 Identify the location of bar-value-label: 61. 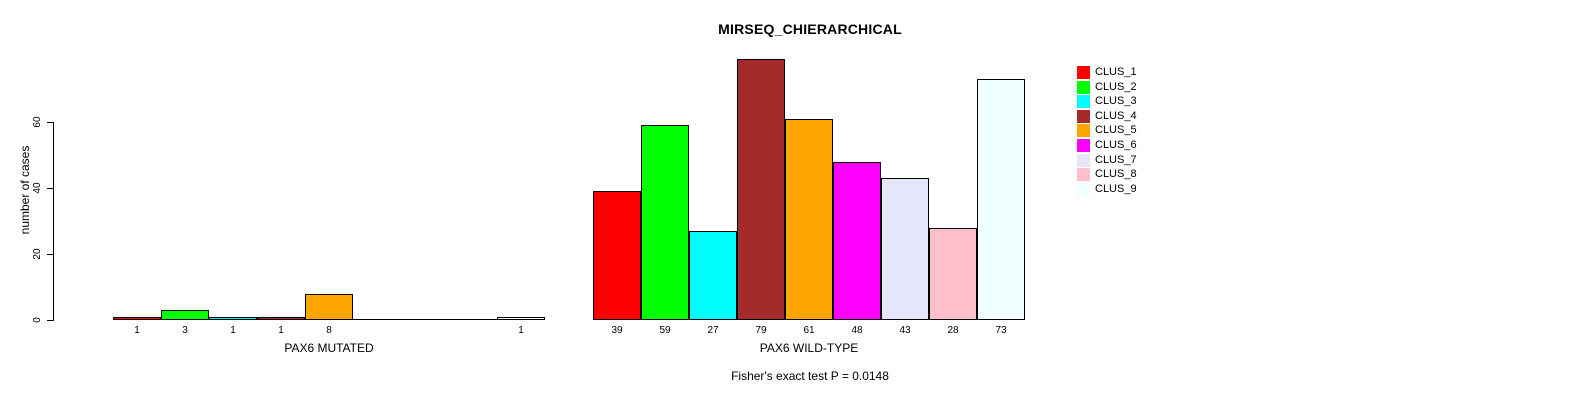
(809, 330).